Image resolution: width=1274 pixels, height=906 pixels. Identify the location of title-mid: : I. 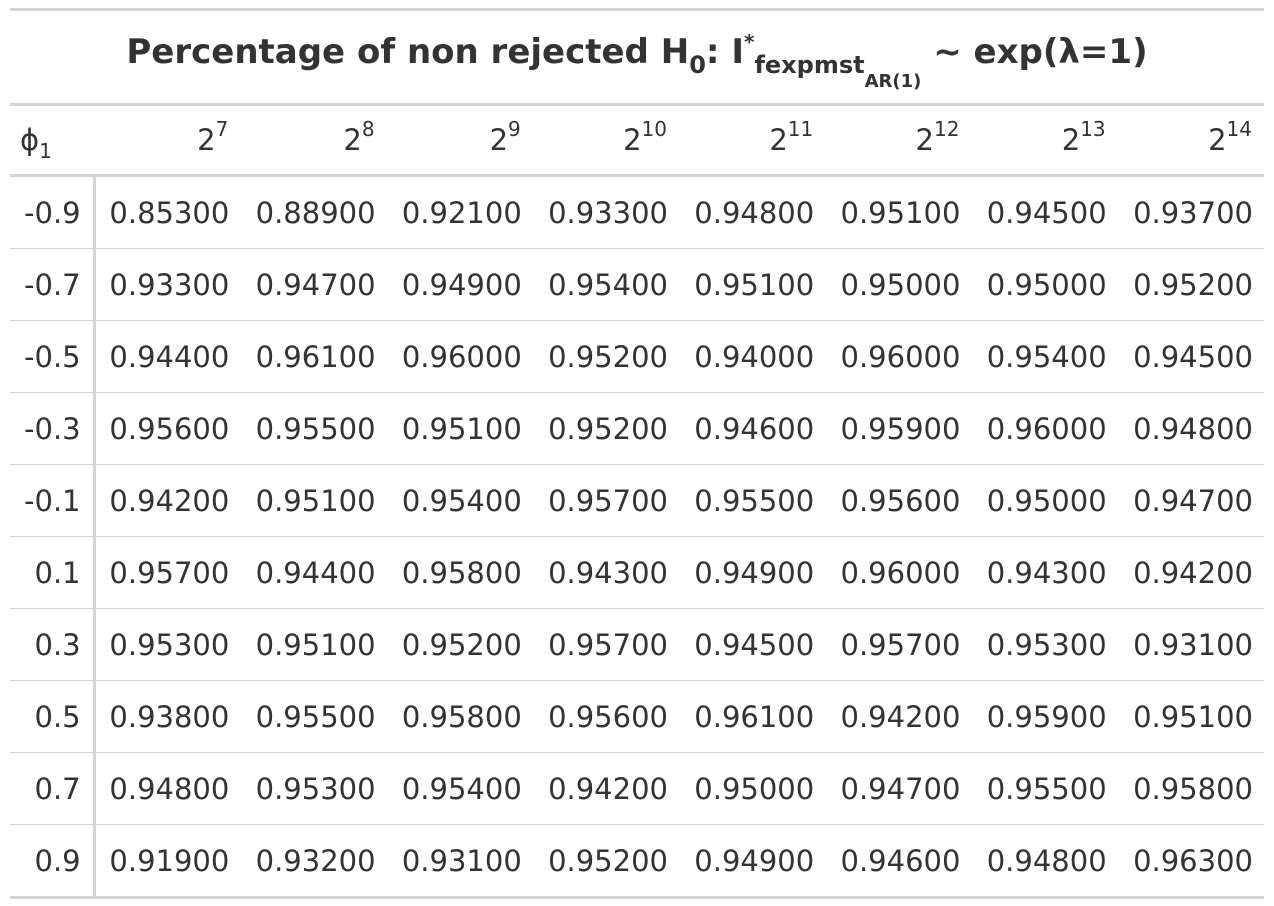
(724, 52).